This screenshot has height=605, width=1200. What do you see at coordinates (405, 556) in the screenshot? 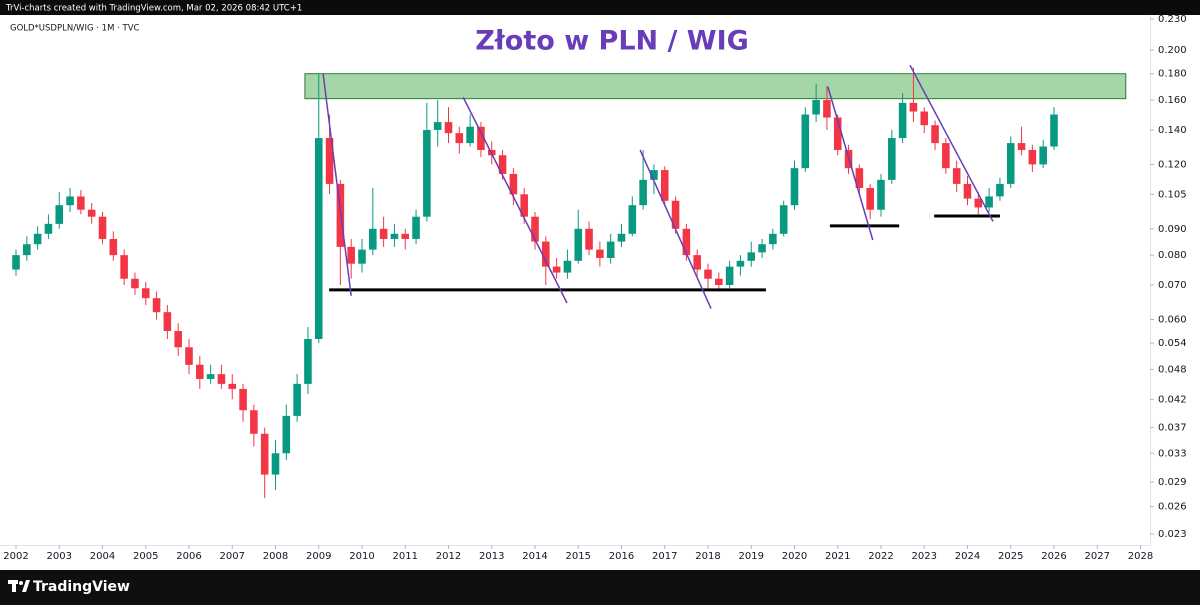
I see `x-tick-label: 2011` at bounding box center [405, 556].